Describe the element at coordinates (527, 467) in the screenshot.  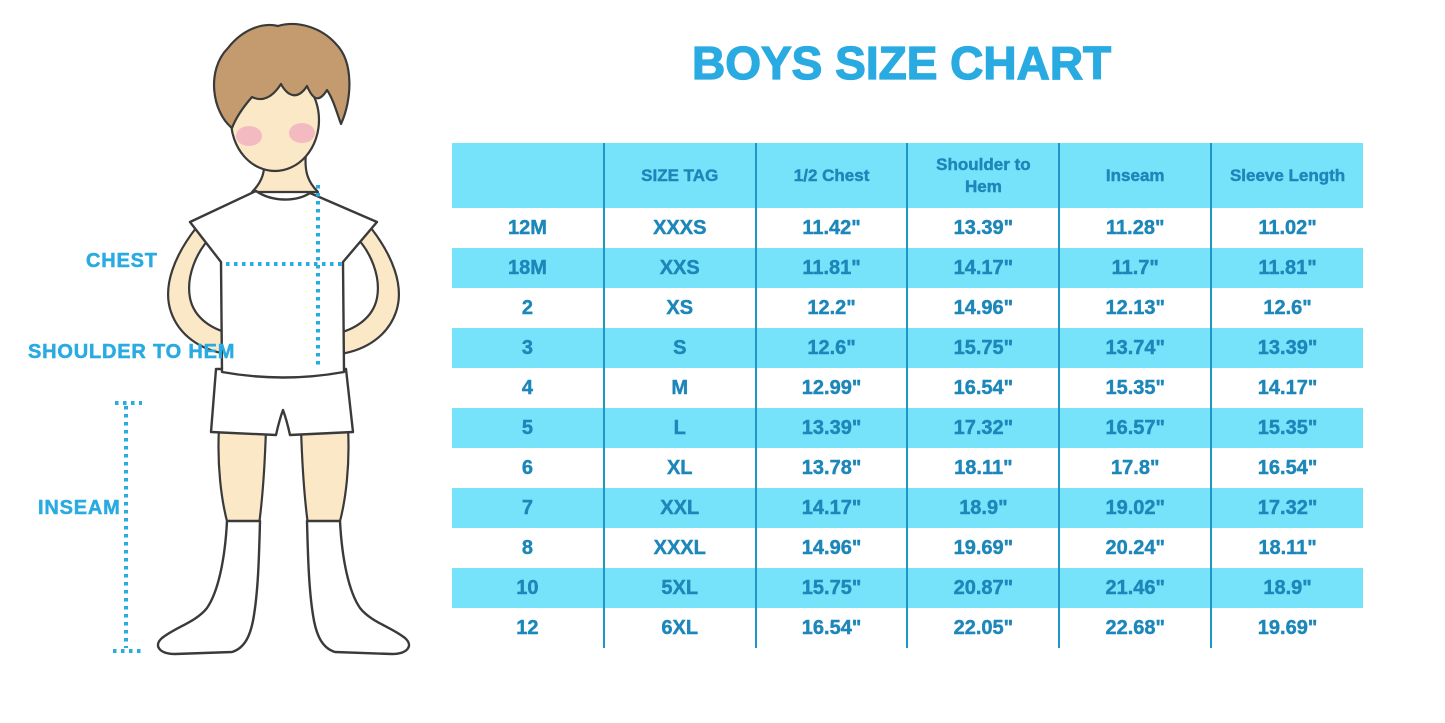
I see `table-cell: 6` at that location.